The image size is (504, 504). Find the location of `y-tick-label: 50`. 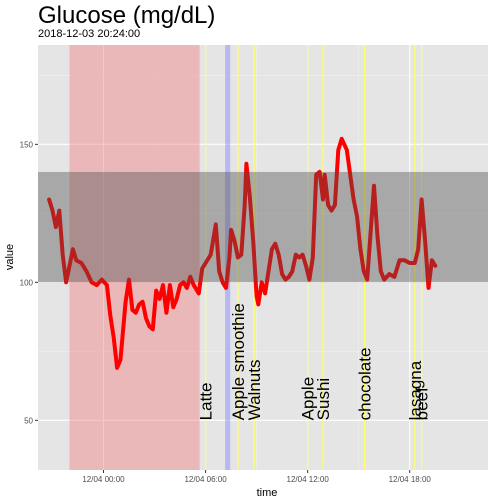

y-tick-label: 50 is located at coordinates (28, 420).